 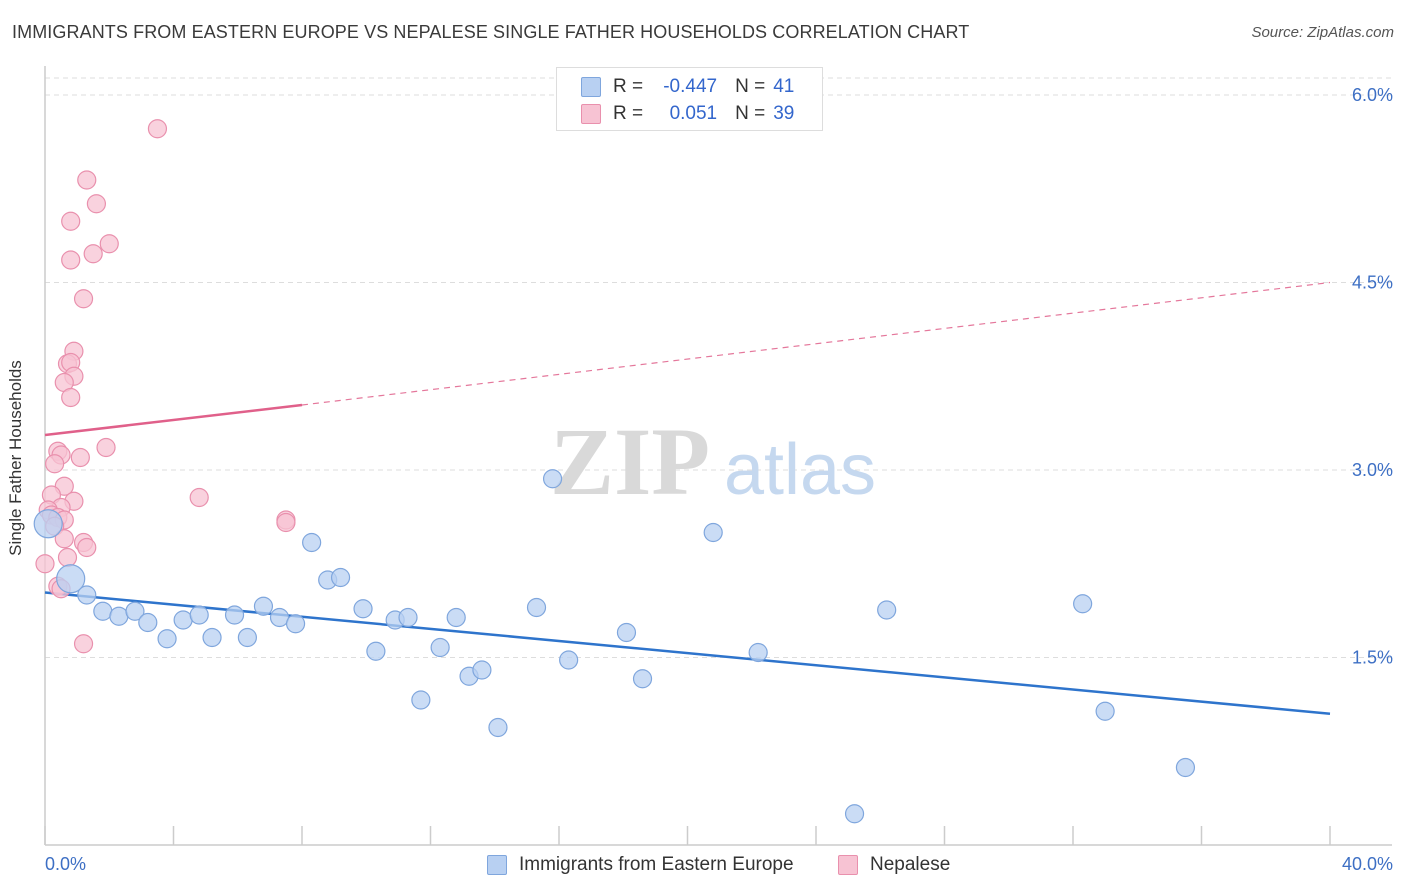 I want to click on legend-item-nepalese: Nepalese, so click(x=894, y=865).